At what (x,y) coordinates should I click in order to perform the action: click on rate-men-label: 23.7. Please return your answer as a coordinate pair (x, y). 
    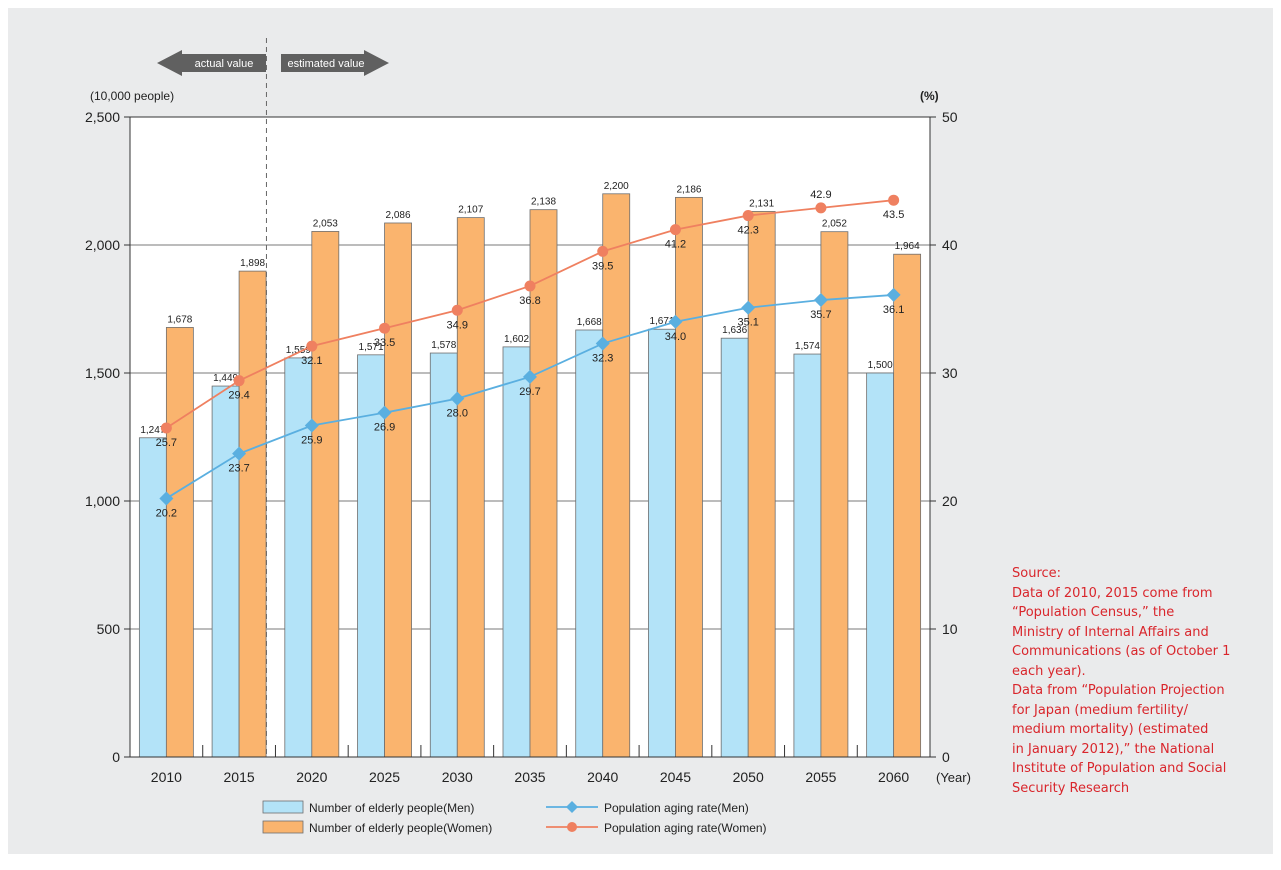
    Looking at the image, I should click on (238, 469).